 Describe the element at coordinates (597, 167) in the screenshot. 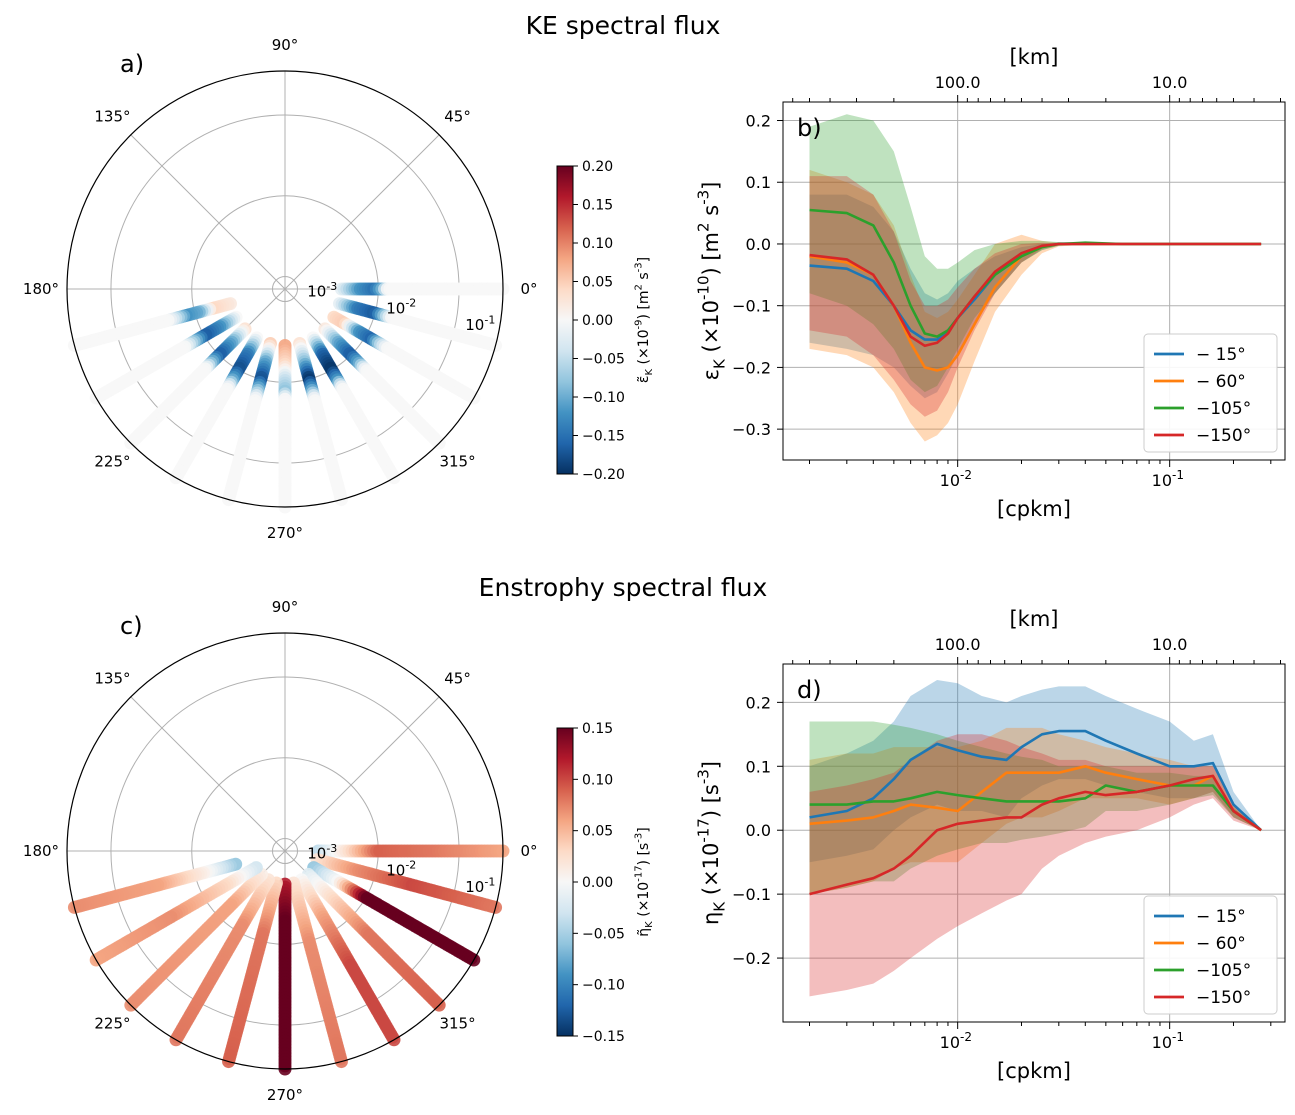

I see `colorbar-tick-label: 0.20` at that location.